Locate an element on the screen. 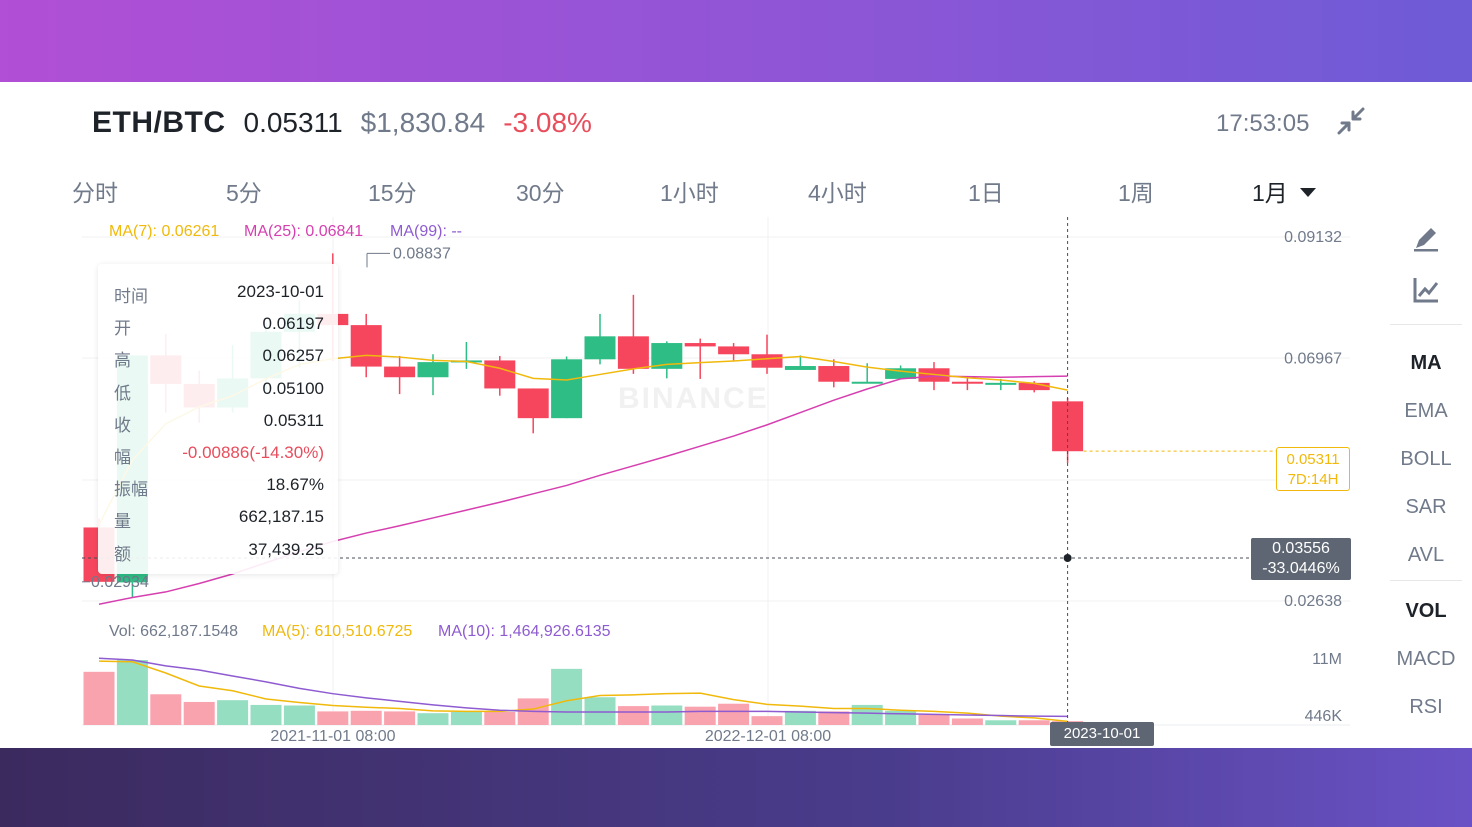 Image resolution: width=1472 pixels, height=827 pixels. change-percent: -3.08% is located at coordinates (547, 122).